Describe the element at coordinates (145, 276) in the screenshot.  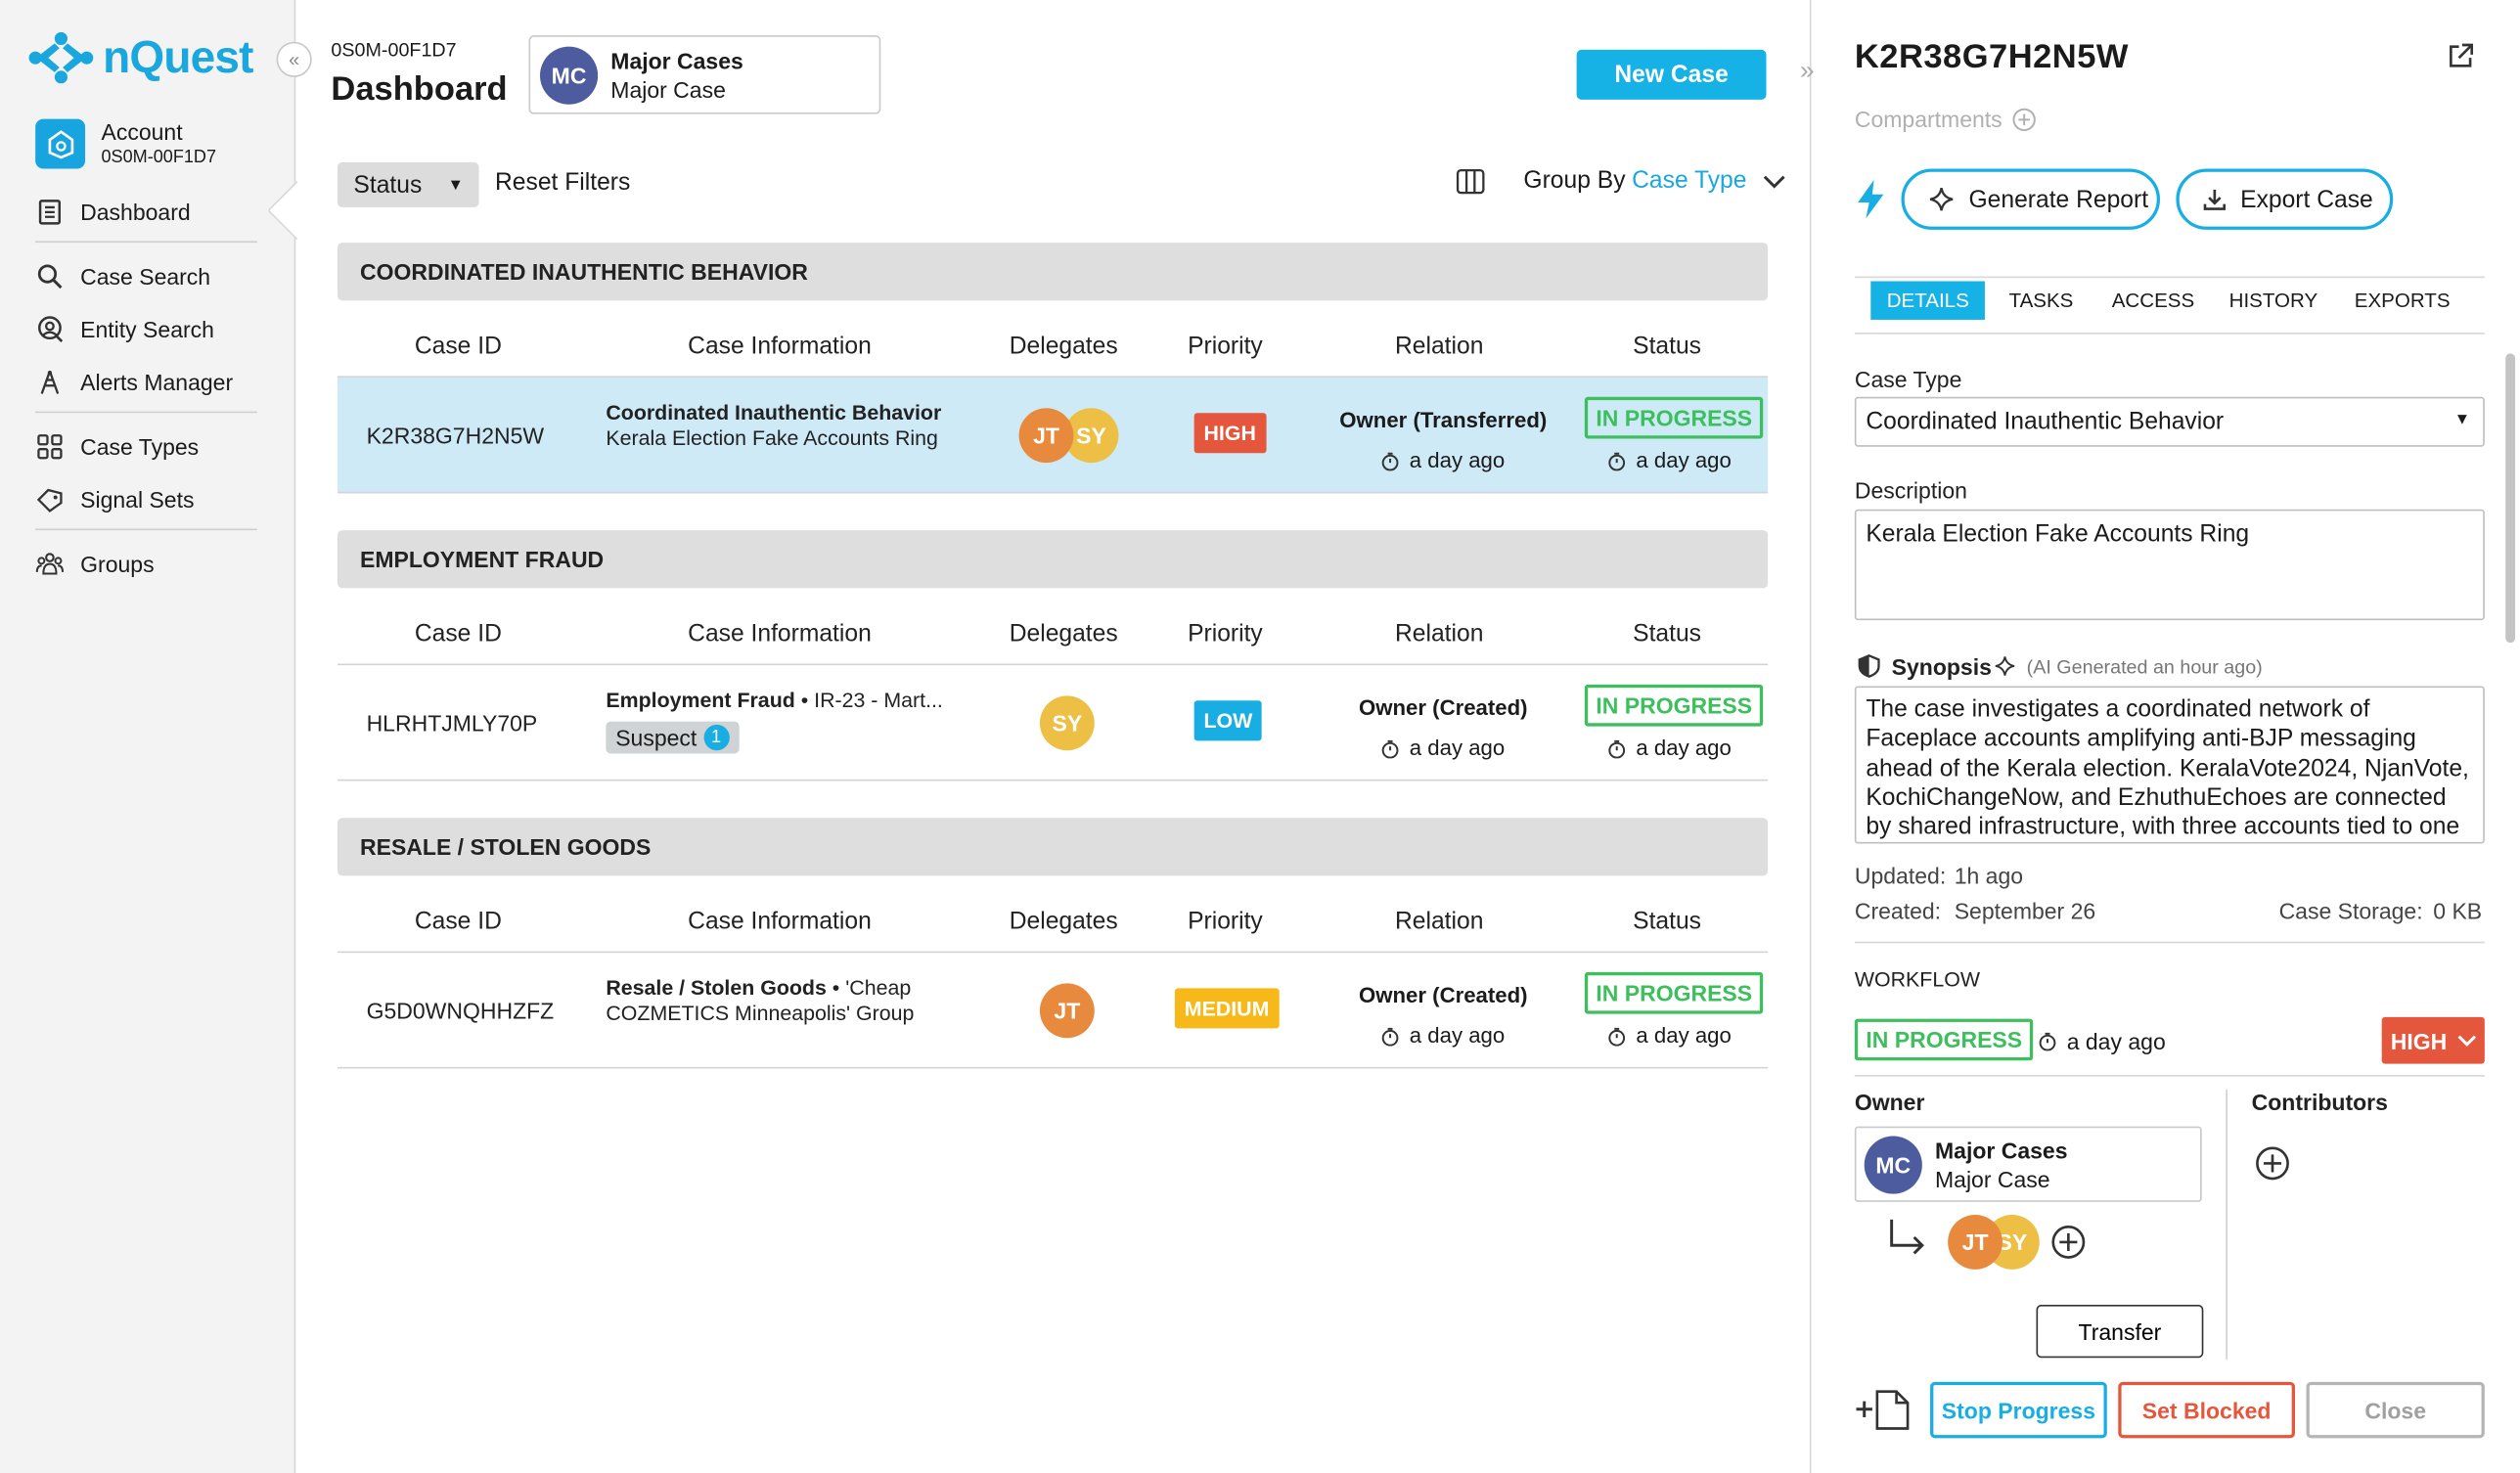
I see `sidebar-item-label: Case Search` at that location.